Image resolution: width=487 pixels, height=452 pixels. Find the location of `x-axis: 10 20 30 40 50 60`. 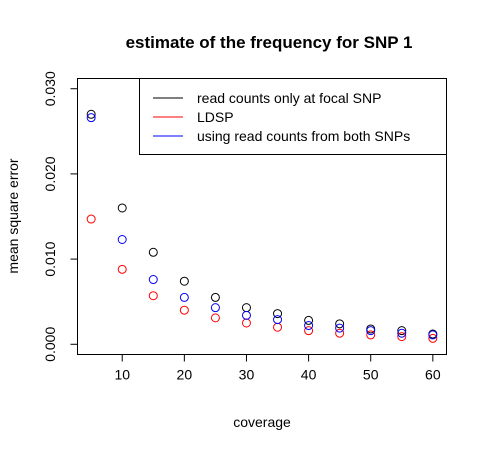

x-axis: 10 20 30 40 50 60 is located at coordinates (277, 368).